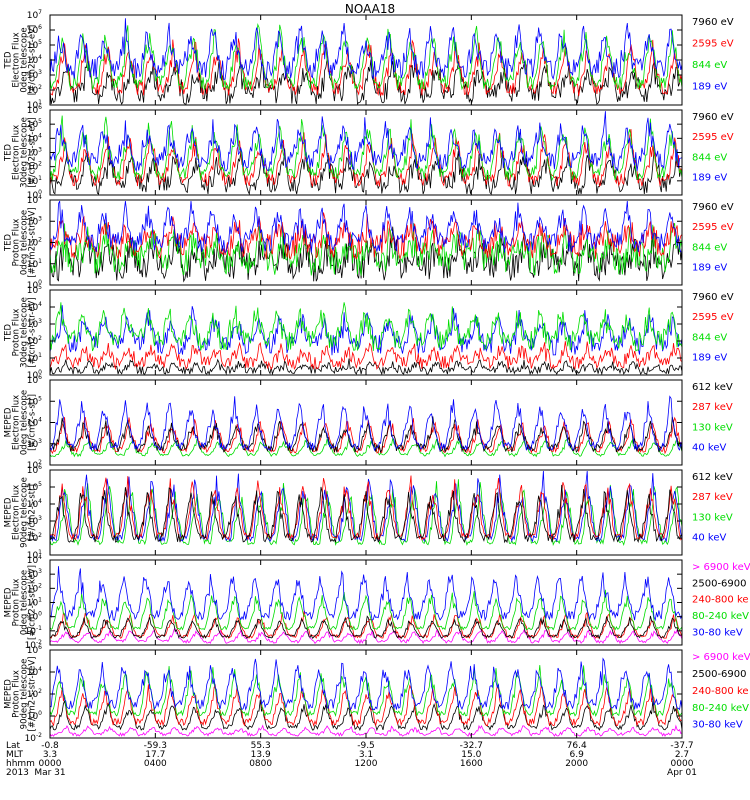 This screenshot has width=750, height=800. What do you see at coordinates (34, 290) in the screenshot?
I see `panel-4-ytick-label: 10⁵` at bounding box center [34, 290].